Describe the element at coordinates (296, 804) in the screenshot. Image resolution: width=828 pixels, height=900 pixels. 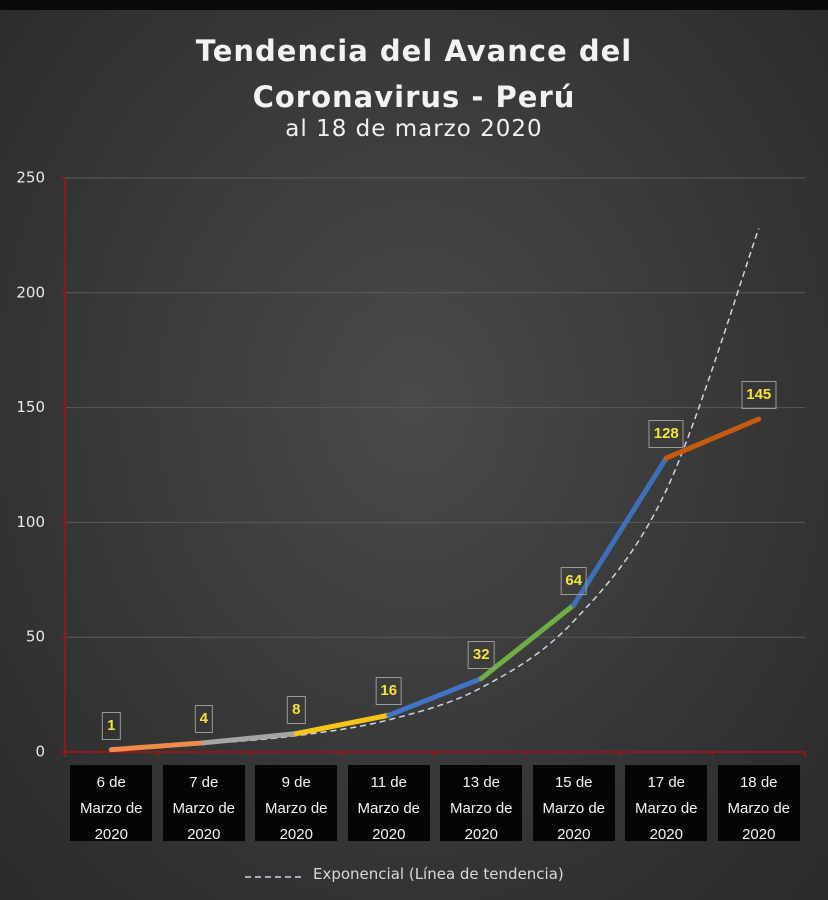
I see `x-tick-label: 9 de Marzo de 2020` at that location.